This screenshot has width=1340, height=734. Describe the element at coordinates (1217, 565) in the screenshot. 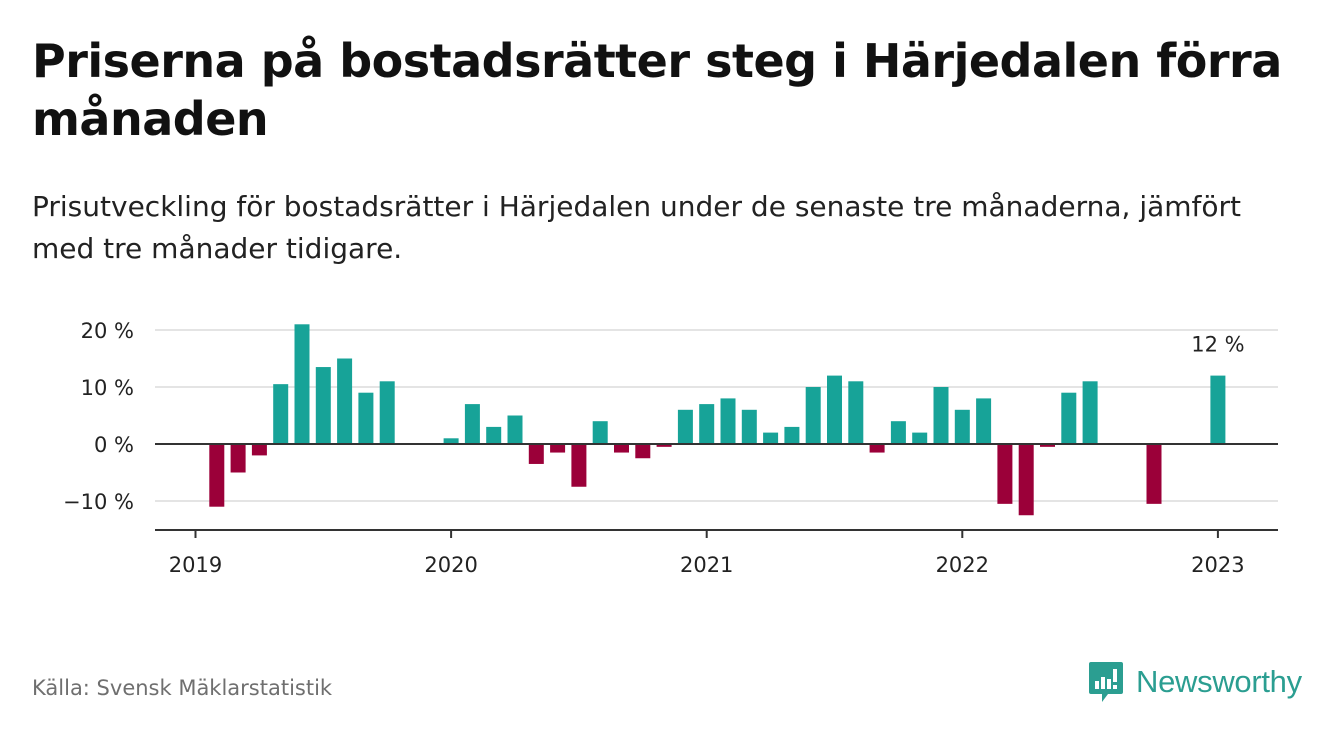

I see `x-tick-label: 2023` at that location.